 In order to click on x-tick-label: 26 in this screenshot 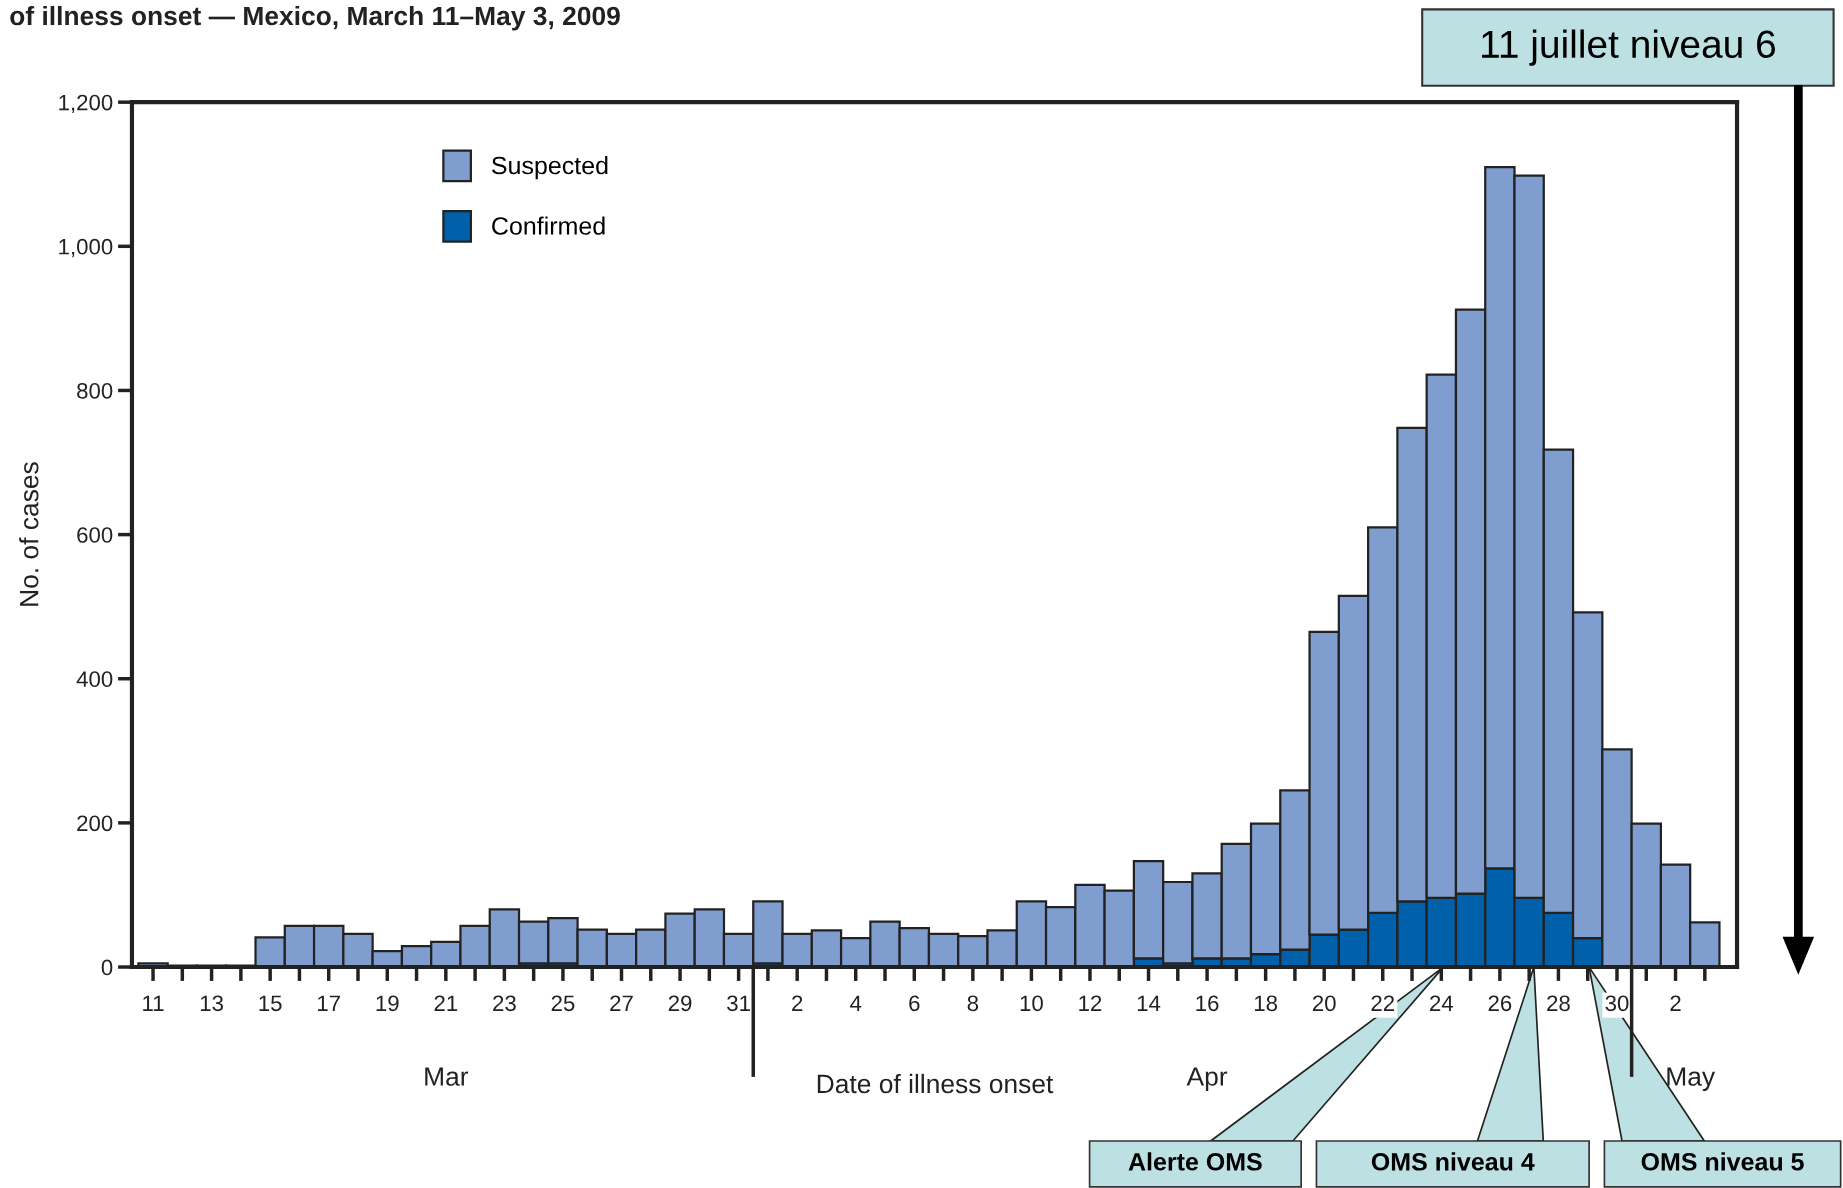, I will do `click(1500, 1003)`.